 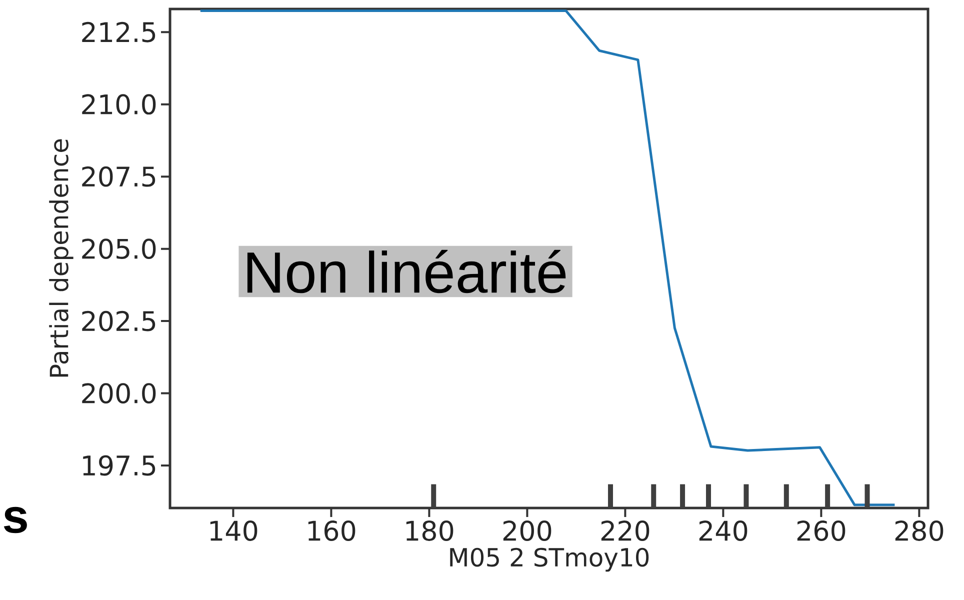 I want to click on y-tick-label: 205.0, so click(x=119, y=249).